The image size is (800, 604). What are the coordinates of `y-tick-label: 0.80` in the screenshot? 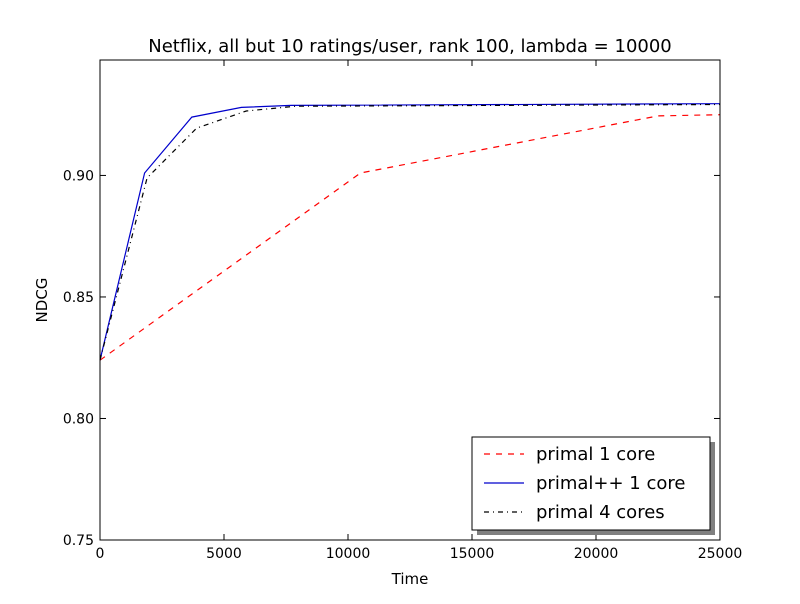 It's located at (78, 419).